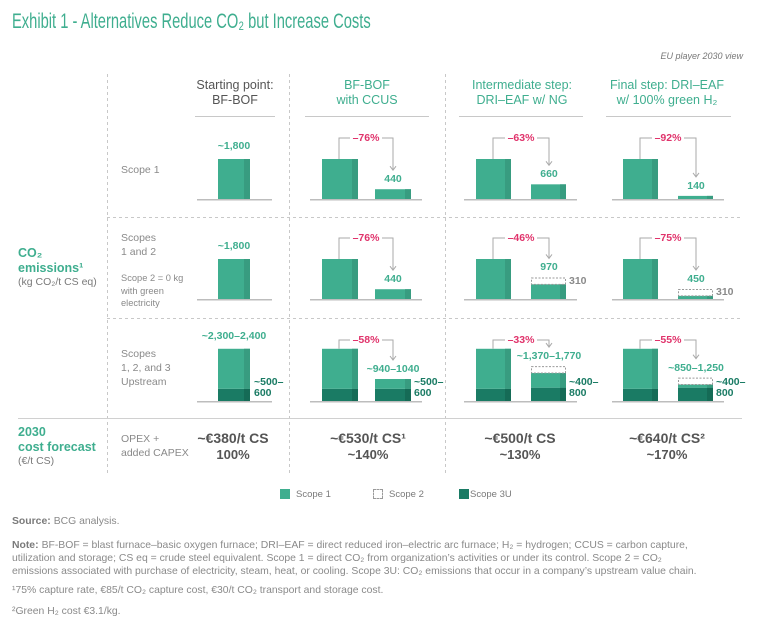 This screenshot has width=768, height=630. Describe the element at coordinates (142, 290) in the screenshot. I see `row-note-line: with green` at that location.